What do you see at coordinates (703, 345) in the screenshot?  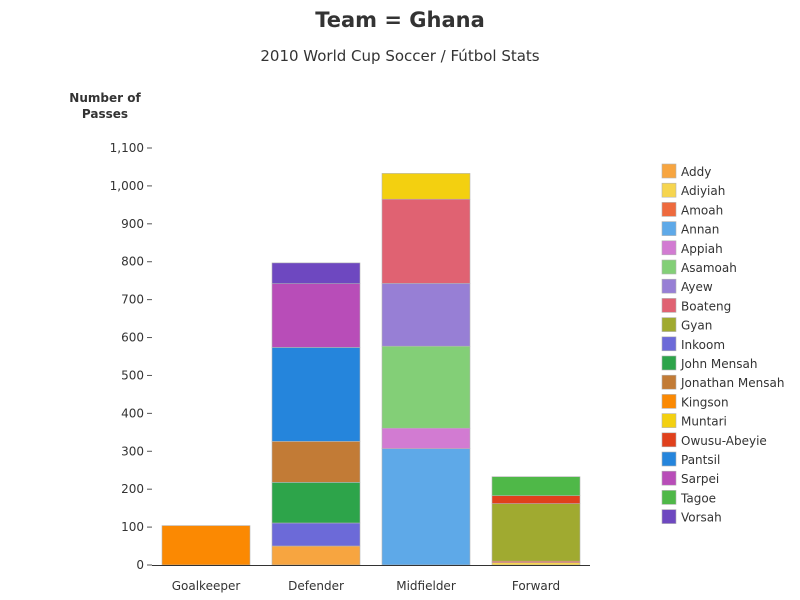 I see `legend-label-inkoom: Inkoom` at bounding box center [703, 345].